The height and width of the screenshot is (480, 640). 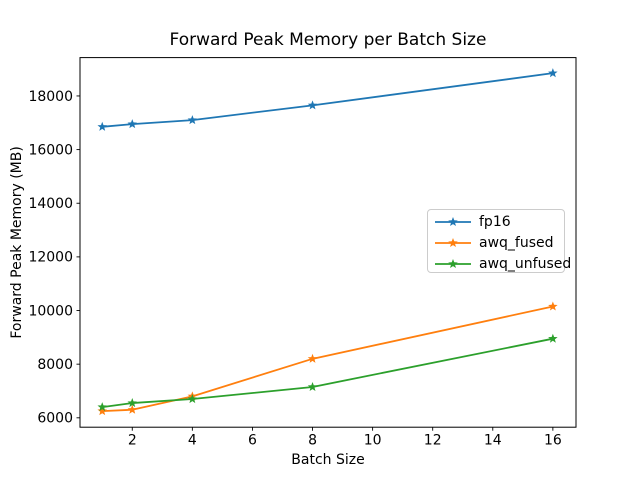 I want to click on y-tick-label: 12000, so click(x=50, y=258).